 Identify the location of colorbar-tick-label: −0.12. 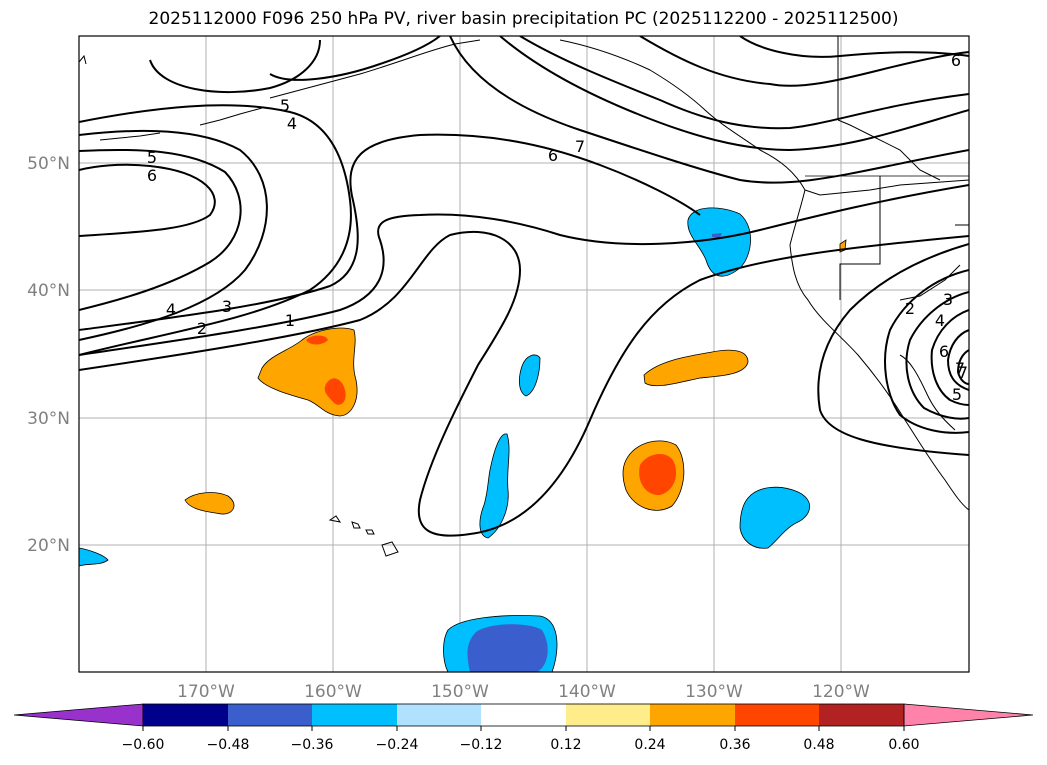
(481, 745).